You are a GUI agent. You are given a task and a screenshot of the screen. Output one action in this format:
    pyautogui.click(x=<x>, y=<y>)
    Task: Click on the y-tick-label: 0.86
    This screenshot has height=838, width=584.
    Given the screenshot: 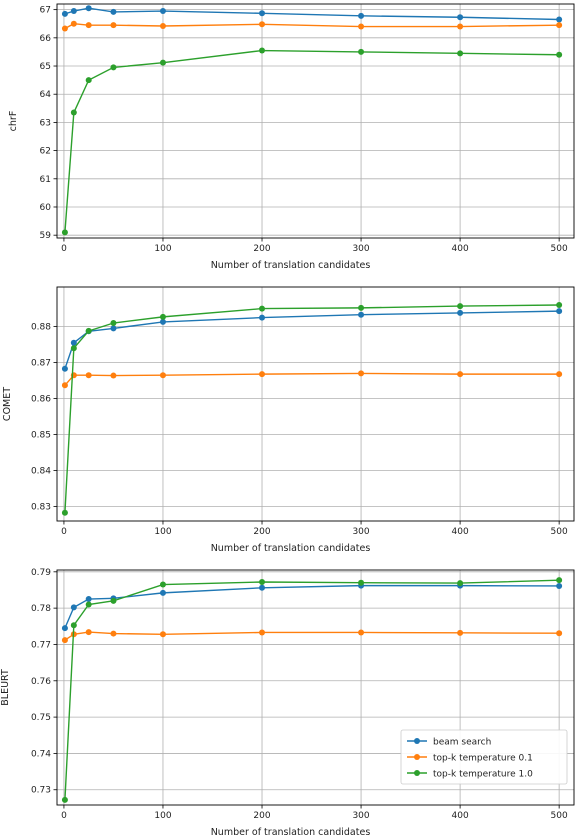 What is the action you would take?
    pyautogui.click(x=41, y=400)
    